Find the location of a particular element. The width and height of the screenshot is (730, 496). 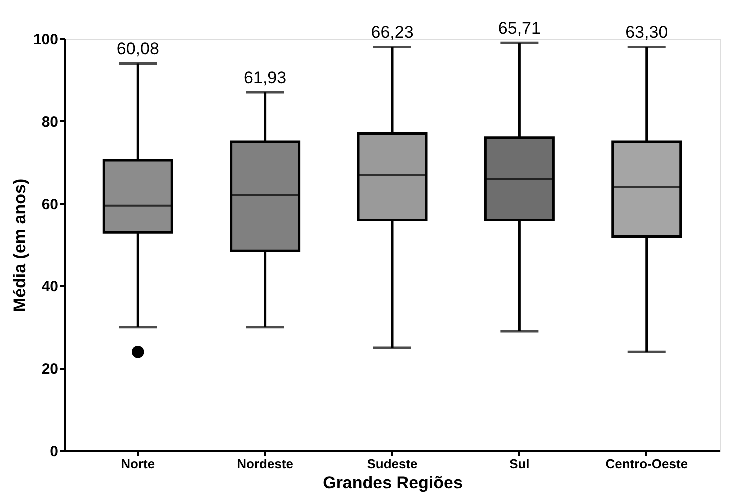

x-tick-label: Nordeste is located at coordinates (265, 464).